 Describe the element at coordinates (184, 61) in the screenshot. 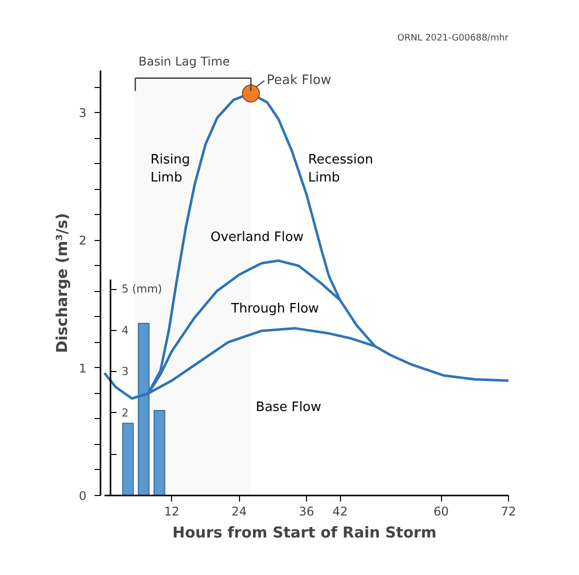

I see `band-label: Basin Lag Time` at that location.